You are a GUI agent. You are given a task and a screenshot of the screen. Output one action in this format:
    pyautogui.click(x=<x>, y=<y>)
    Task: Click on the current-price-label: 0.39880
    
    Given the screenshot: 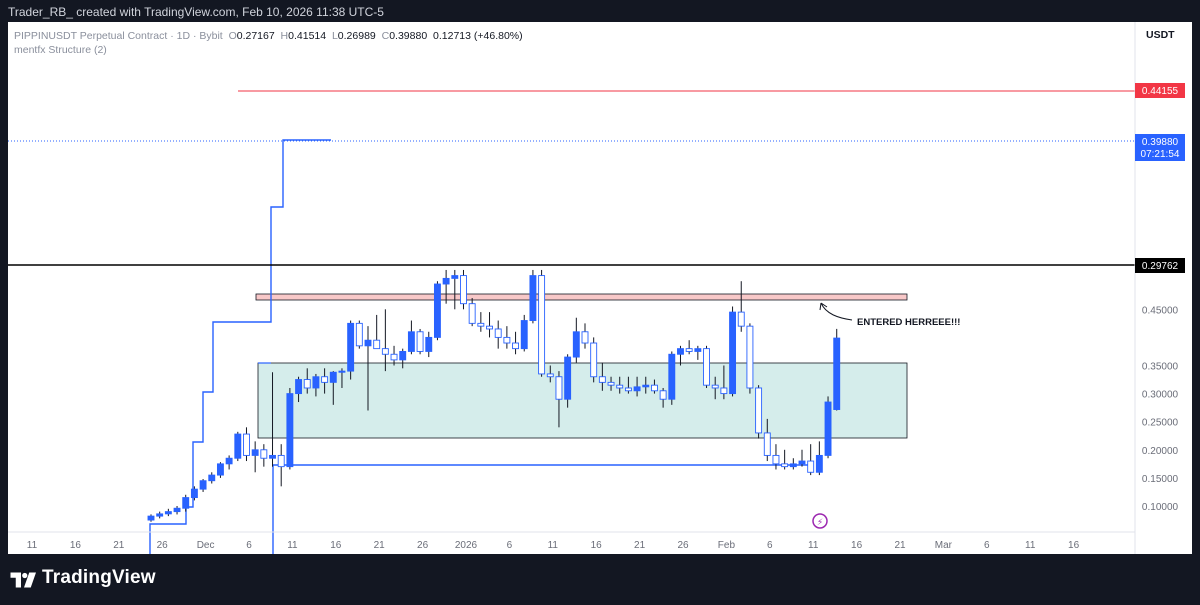 What is the action you would take?
    pyautogui.click(x=1160, y=142)
    